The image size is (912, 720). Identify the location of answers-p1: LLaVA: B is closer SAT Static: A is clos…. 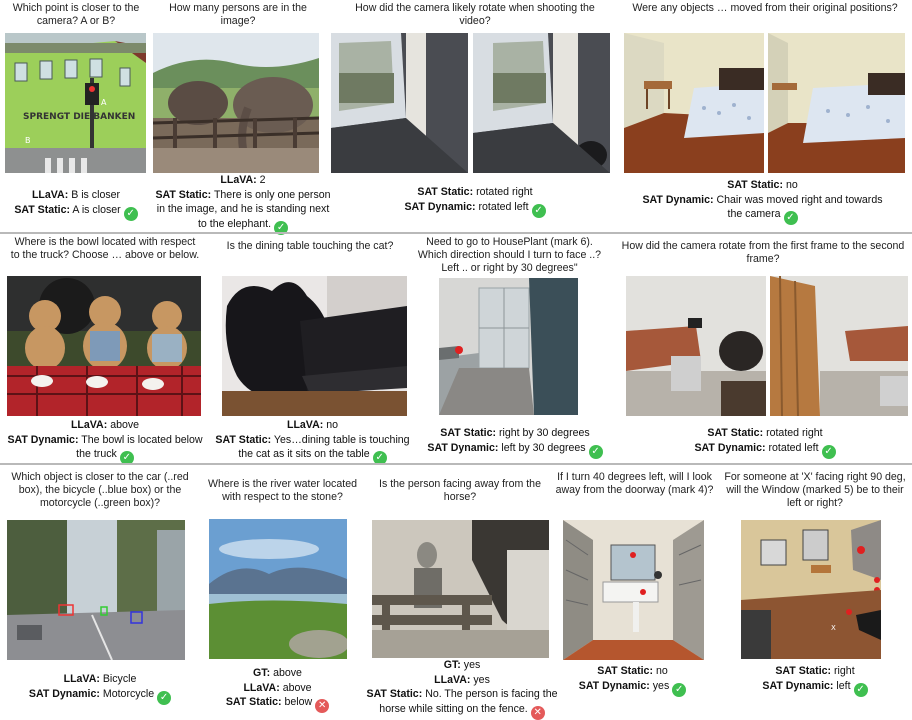
(76, 204).